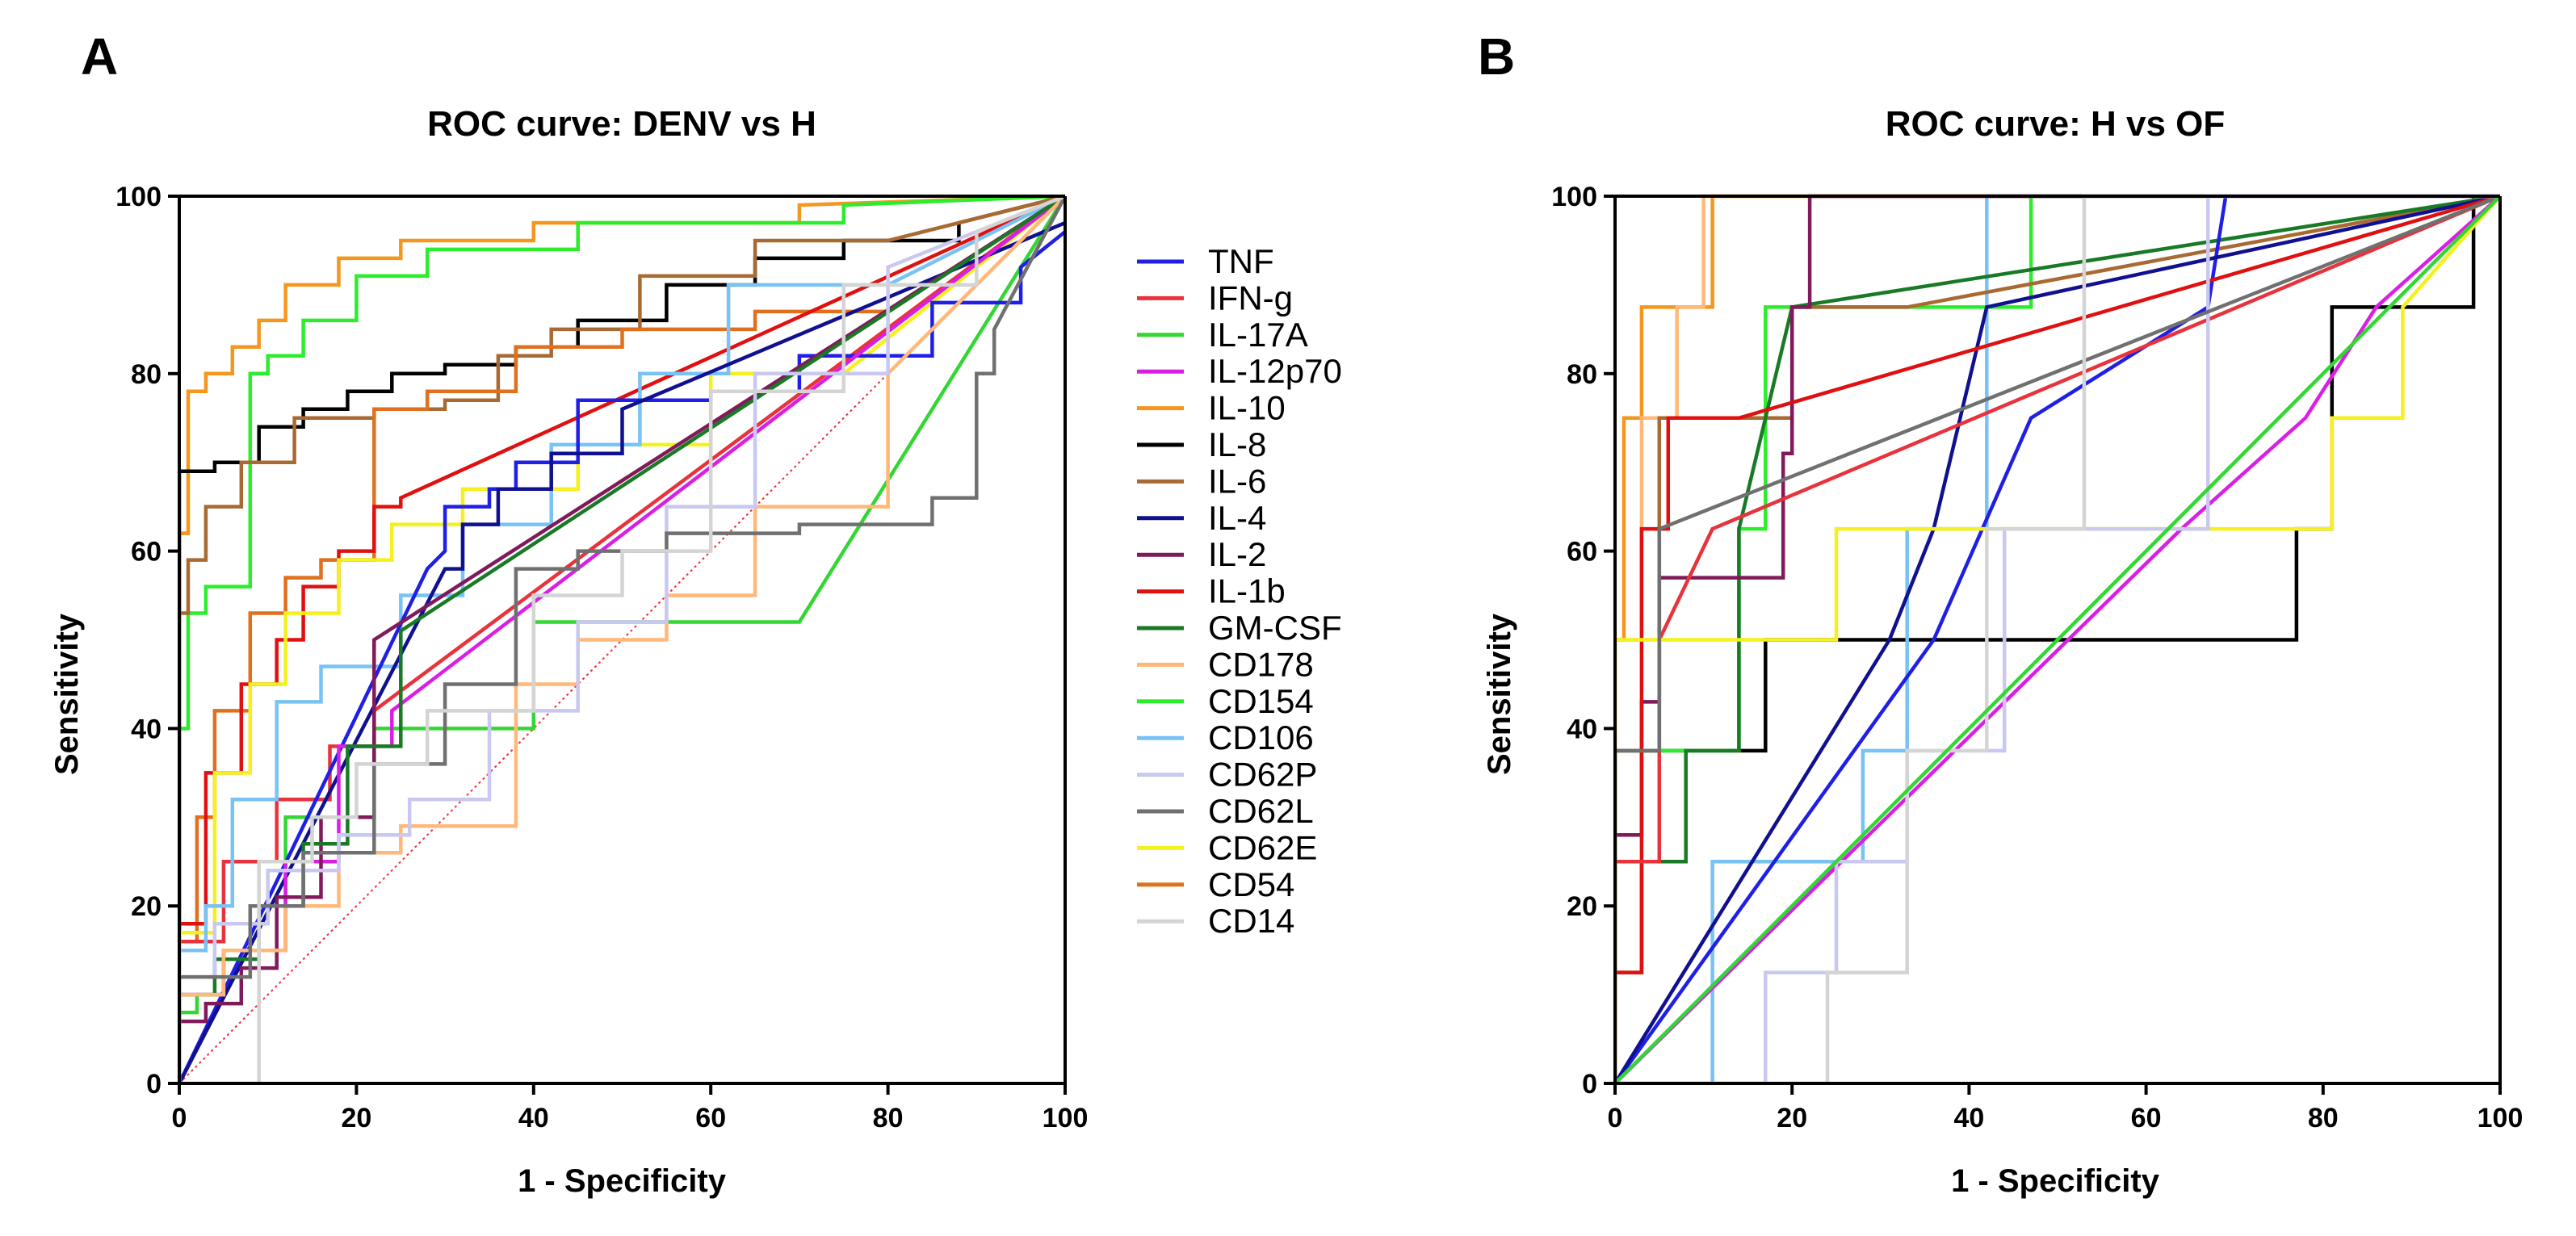 The width and height of the screenshot is (2576, 1236). What do you see at coordinates (1261, 701) in the screenshot?
I see `legend-label: CD154` at bounding box center [1261, 701].